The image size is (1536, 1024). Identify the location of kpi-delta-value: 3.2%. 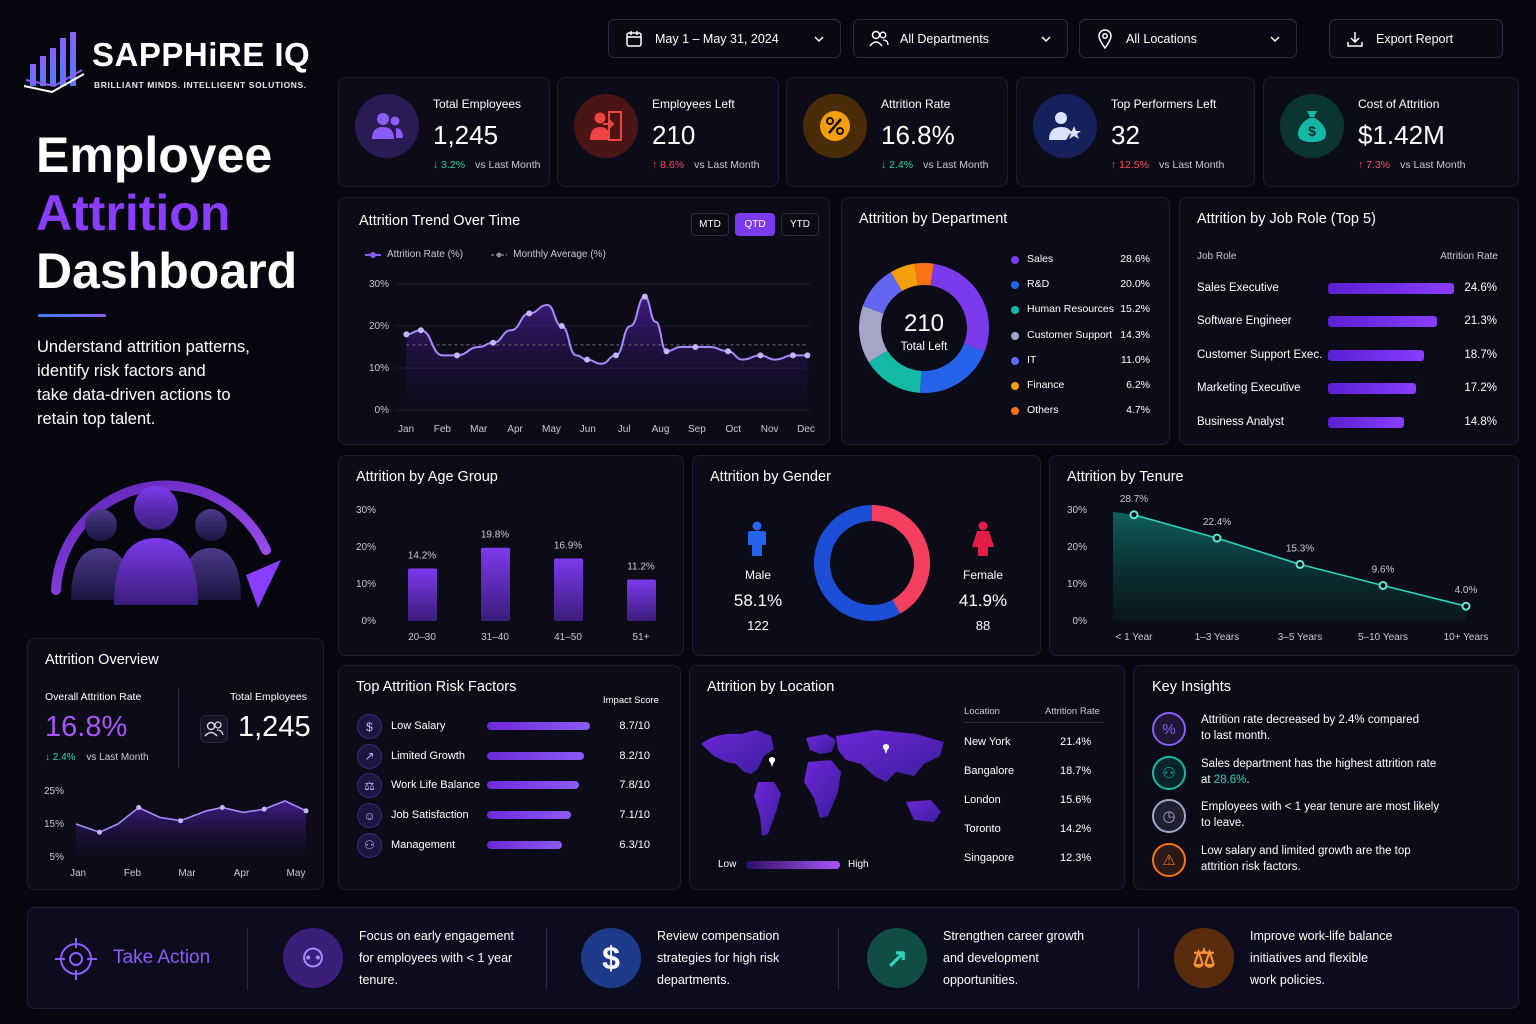
(453, 165).